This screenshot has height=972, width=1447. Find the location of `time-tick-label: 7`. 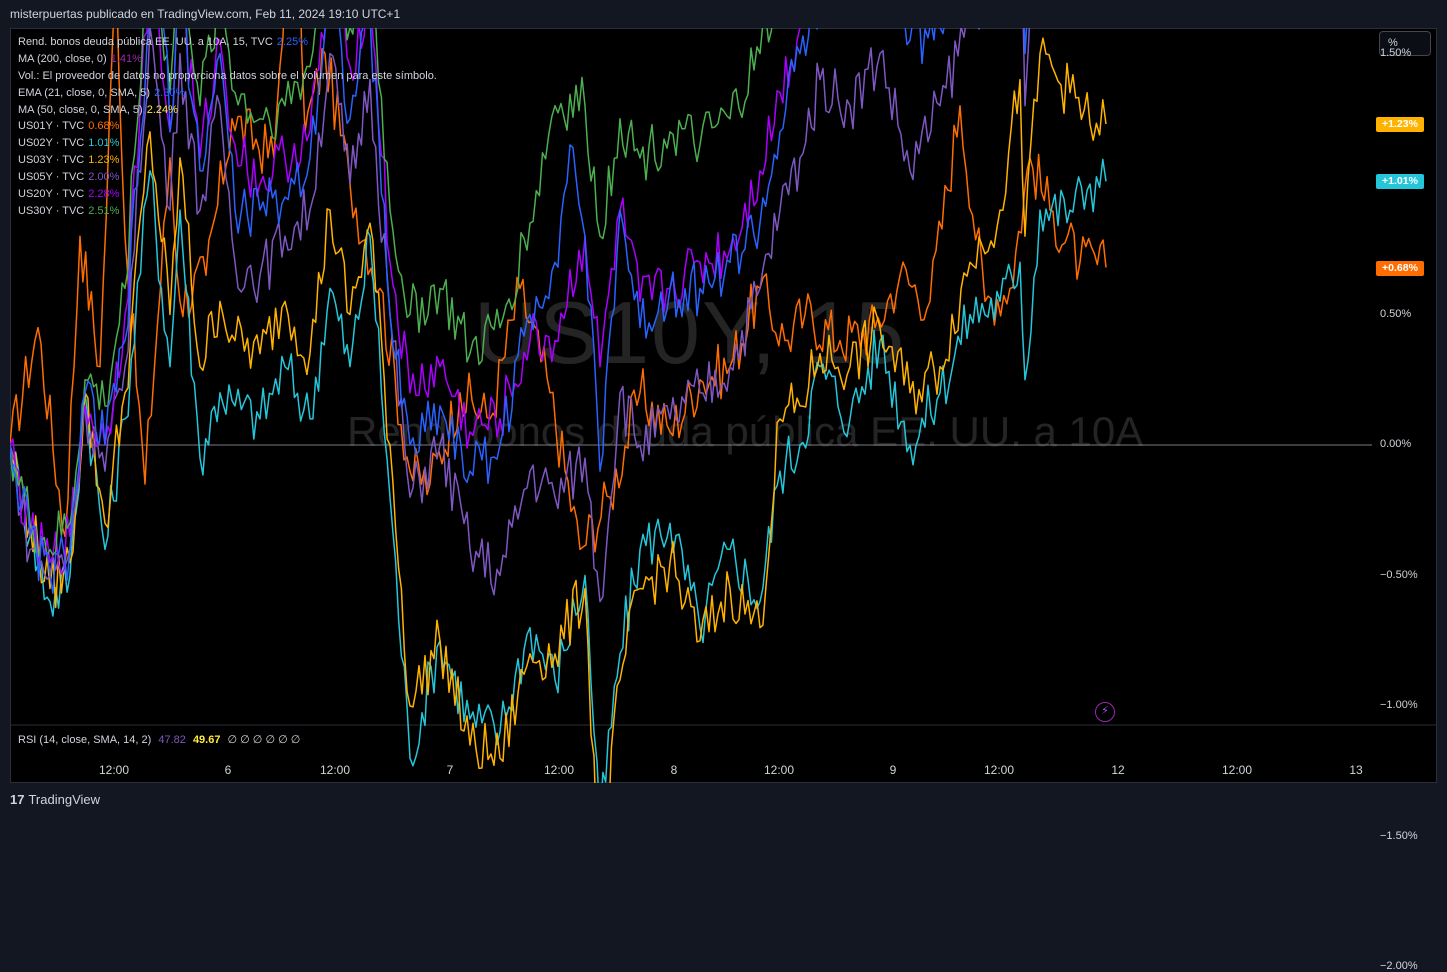

time-tick-label: 7 is located at coordinates (450, 770).